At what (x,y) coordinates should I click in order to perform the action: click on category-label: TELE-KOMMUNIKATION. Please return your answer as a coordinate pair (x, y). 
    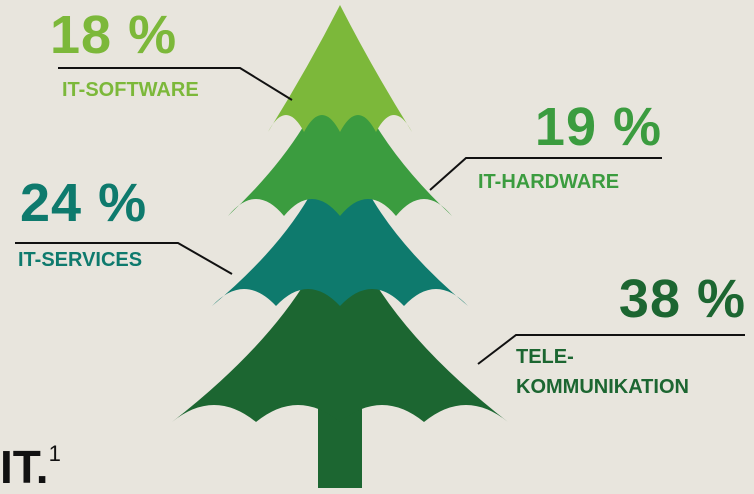
    Looking at the image, I should click on (602, 372).